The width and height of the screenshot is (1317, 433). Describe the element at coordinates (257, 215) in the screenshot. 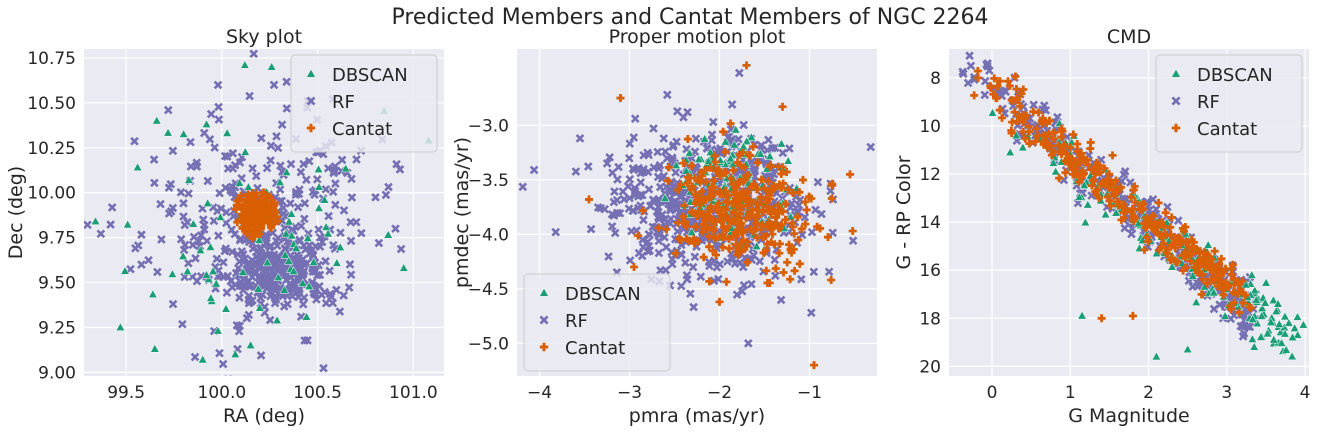

I see `series-cantat-points` at that location.